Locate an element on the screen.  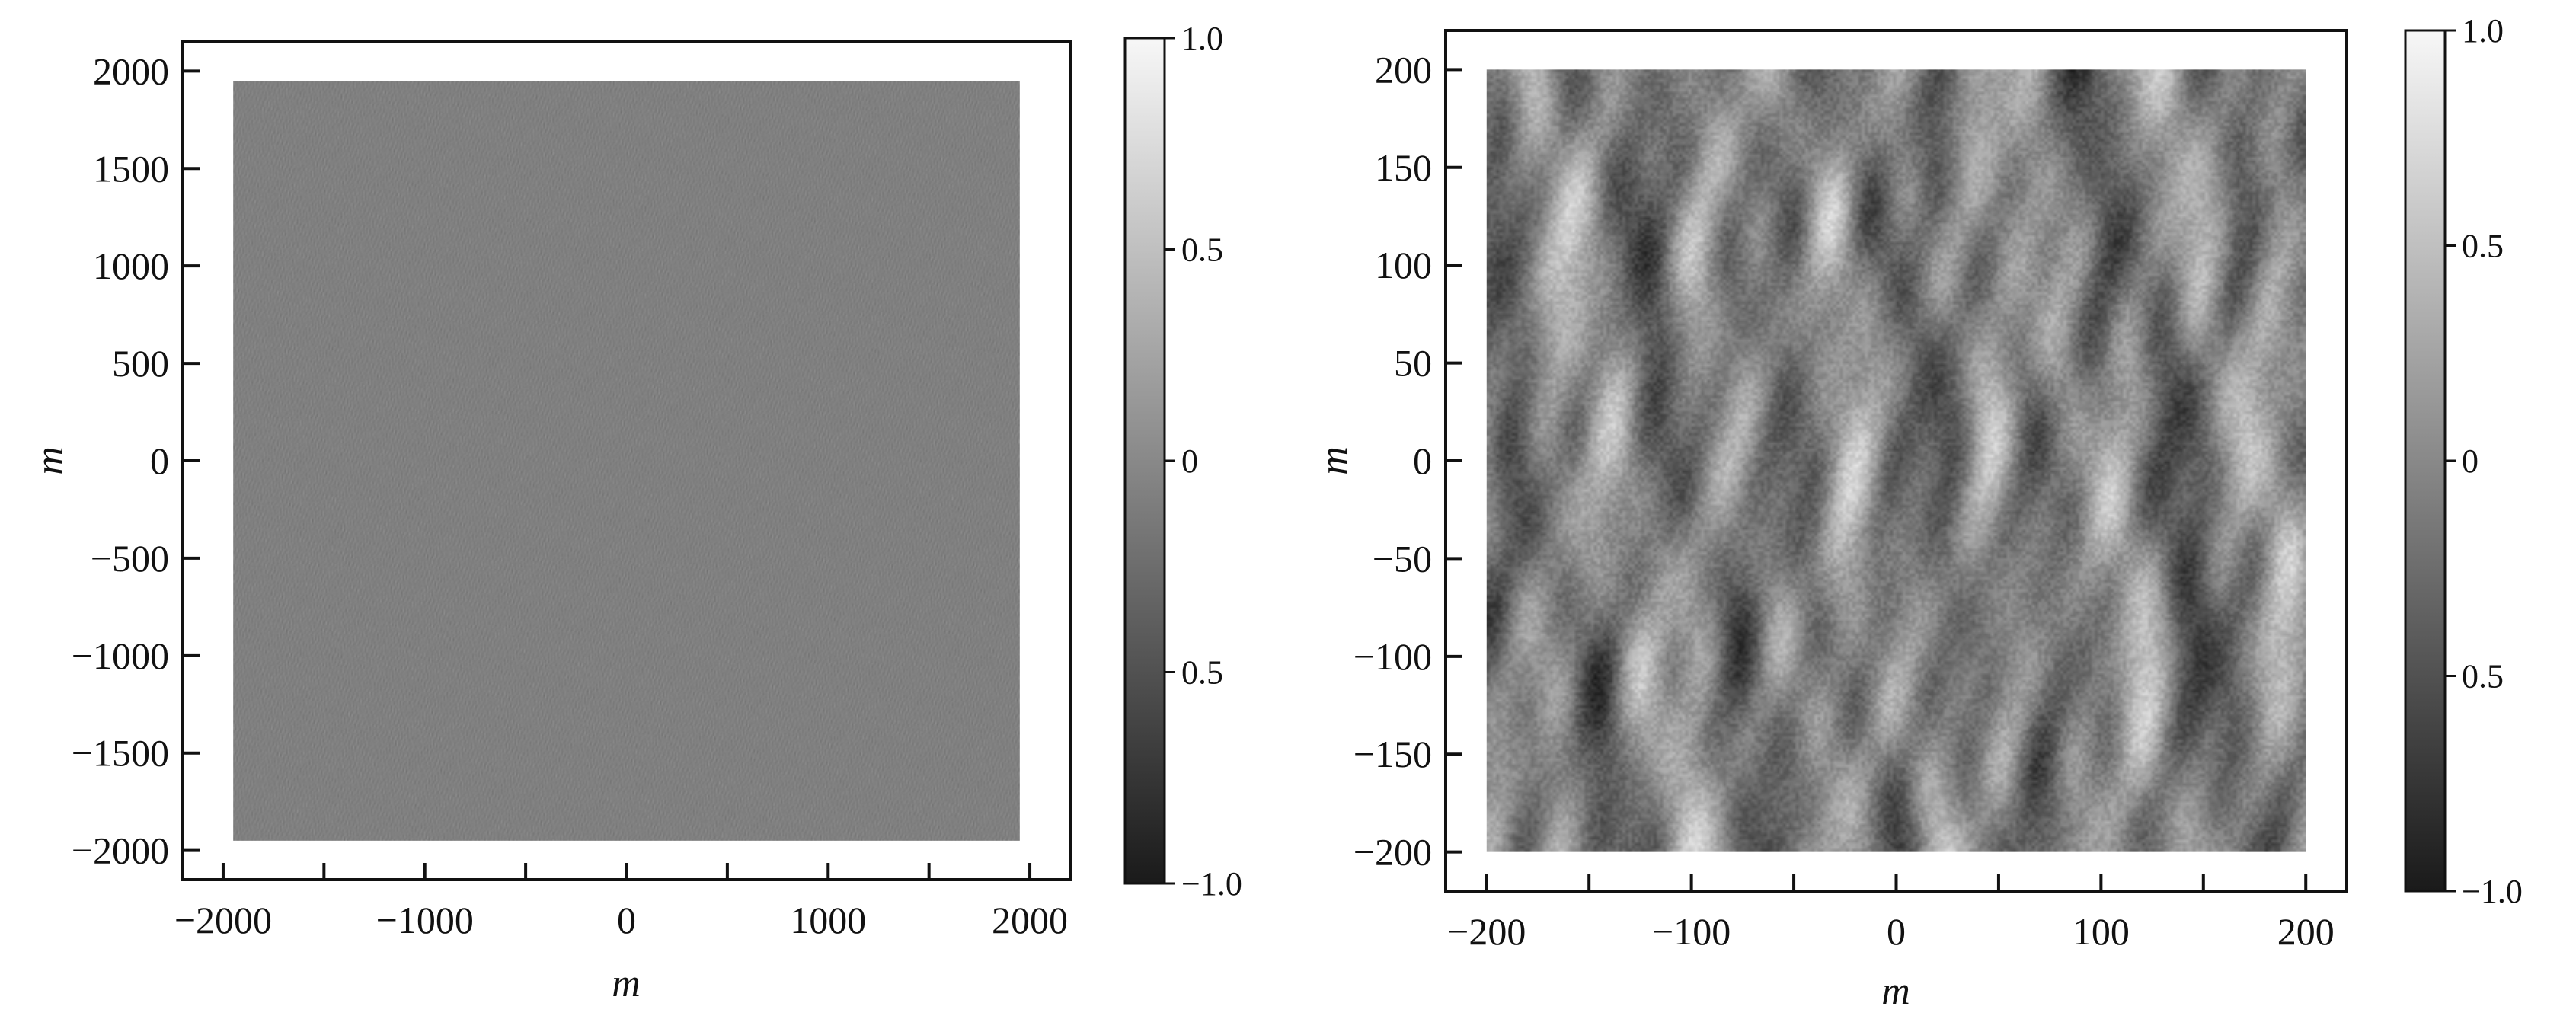
x-tick-label: −2000 is located at coordinates (223, 920).